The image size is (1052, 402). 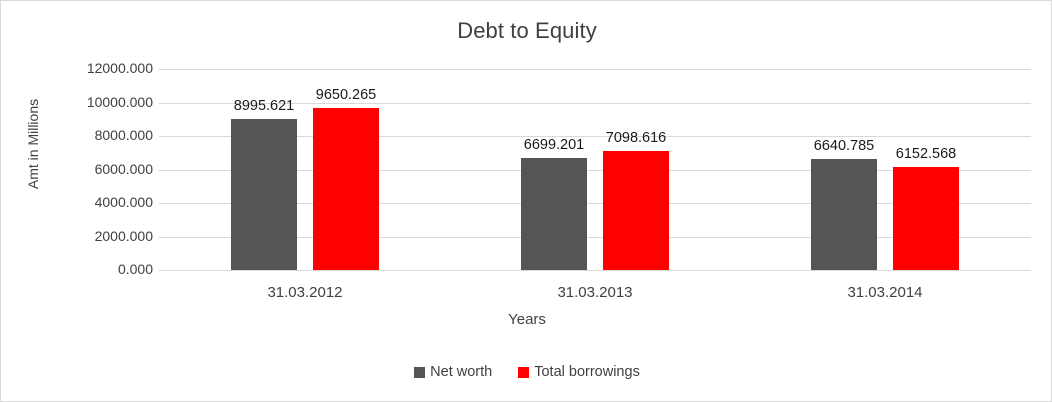 What do you see at coordinates (119, 101) in the screenshot?
I see `y-axis-tick-label: 10000.000` at bounding box center [119, 101].